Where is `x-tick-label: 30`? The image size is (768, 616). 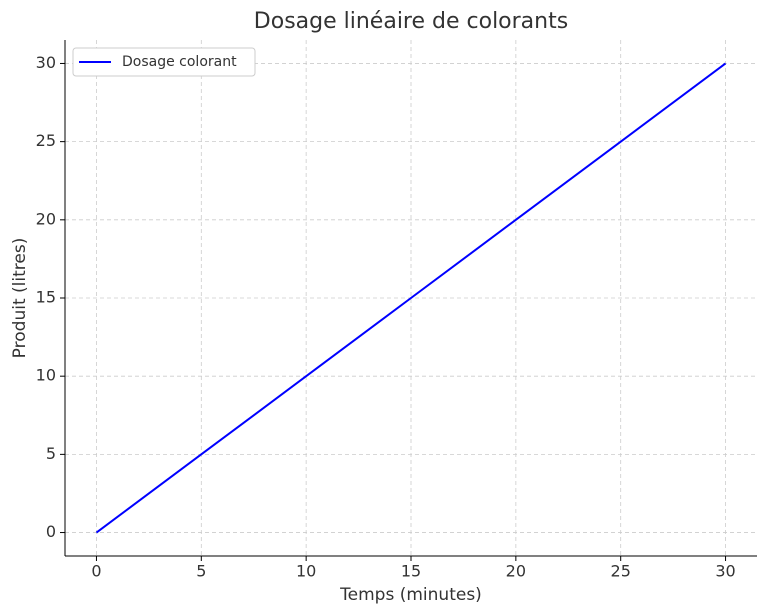 x-tick-label: 30 is located at coordinates (725, 571).